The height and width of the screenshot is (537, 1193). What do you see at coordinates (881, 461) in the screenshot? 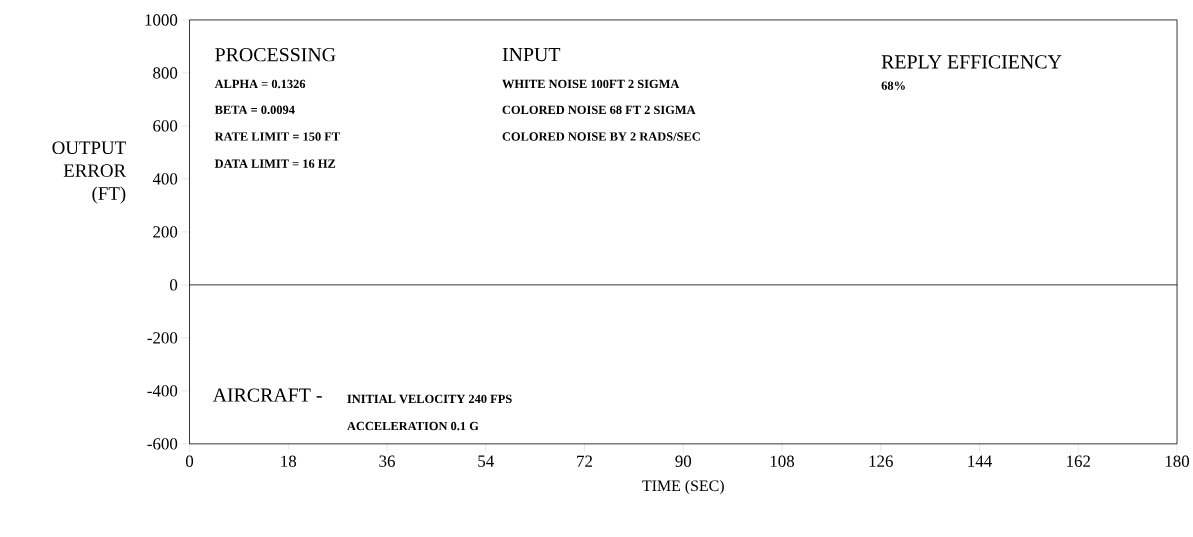
I see `x-tick-label: 126` at bounding box center [881, 461].